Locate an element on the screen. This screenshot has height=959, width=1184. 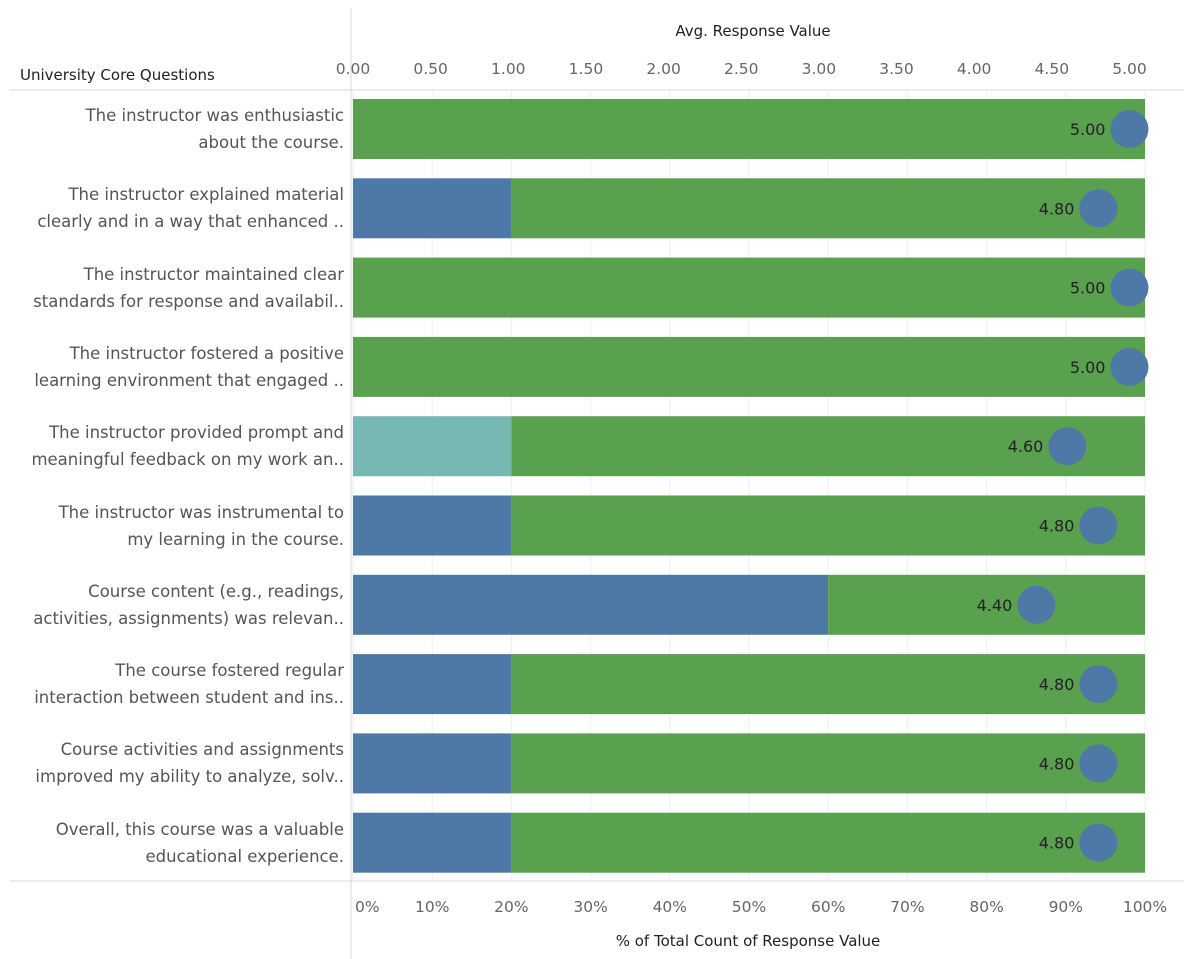
row-label-line: The course fostered regular is located at coordinates (229, 671).